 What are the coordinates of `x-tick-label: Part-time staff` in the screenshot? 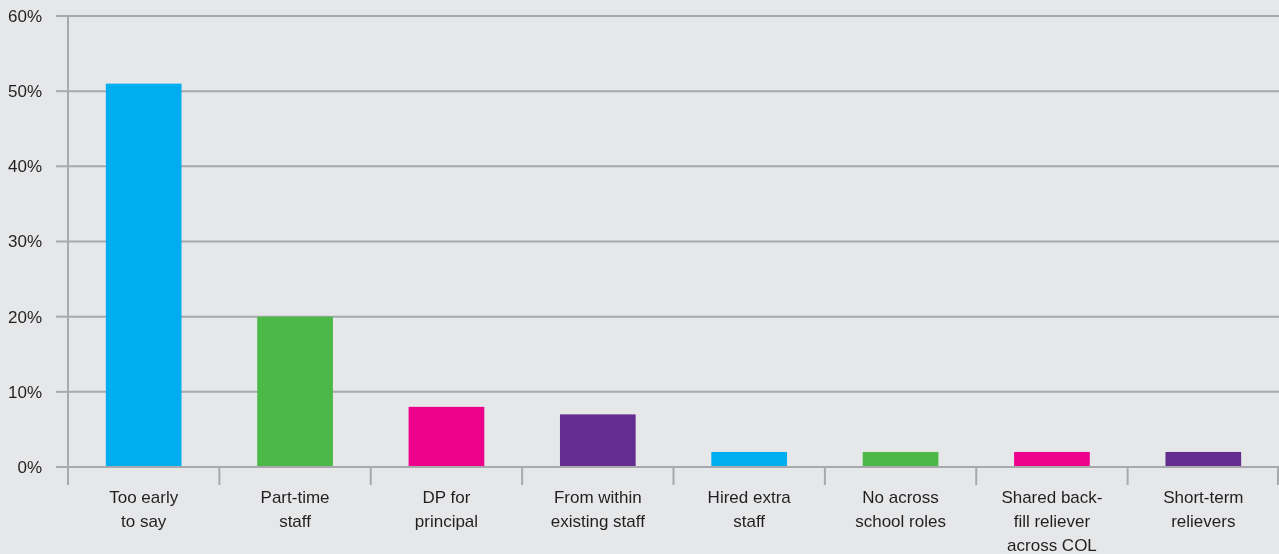 It's located at (295, 509).